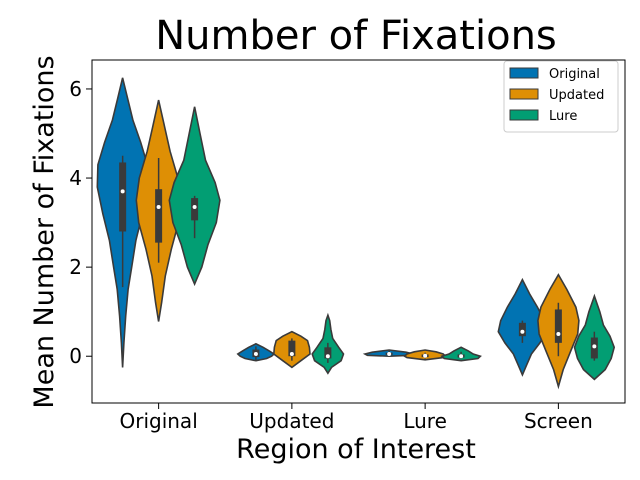 Image resolution: width=640 pixels, height=480 pixels. What do you see at coordinates (594, 337) in the screenshot?
I see `violin-screen-lure` at bounding box center [594, 337].